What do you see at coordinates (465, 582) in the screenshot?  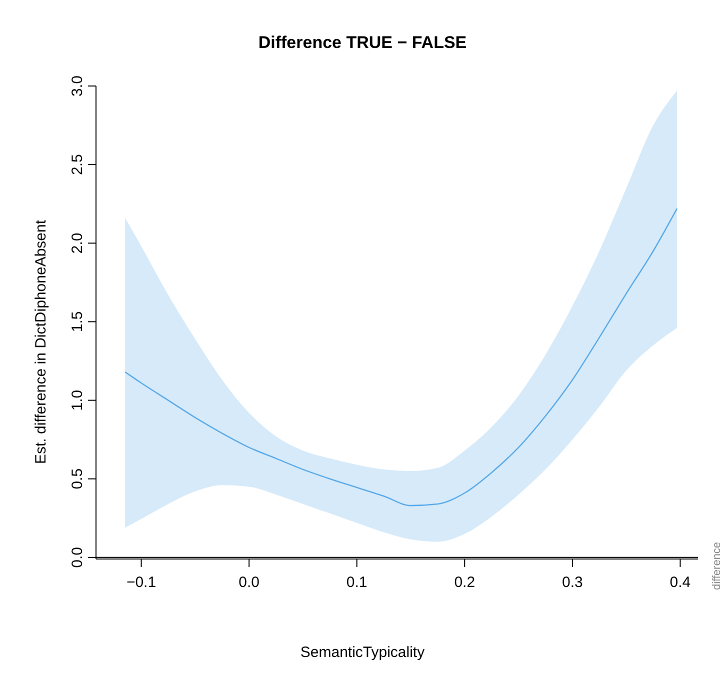 I see `x-tick-label: 0.2` at bounding box center [465, 582].